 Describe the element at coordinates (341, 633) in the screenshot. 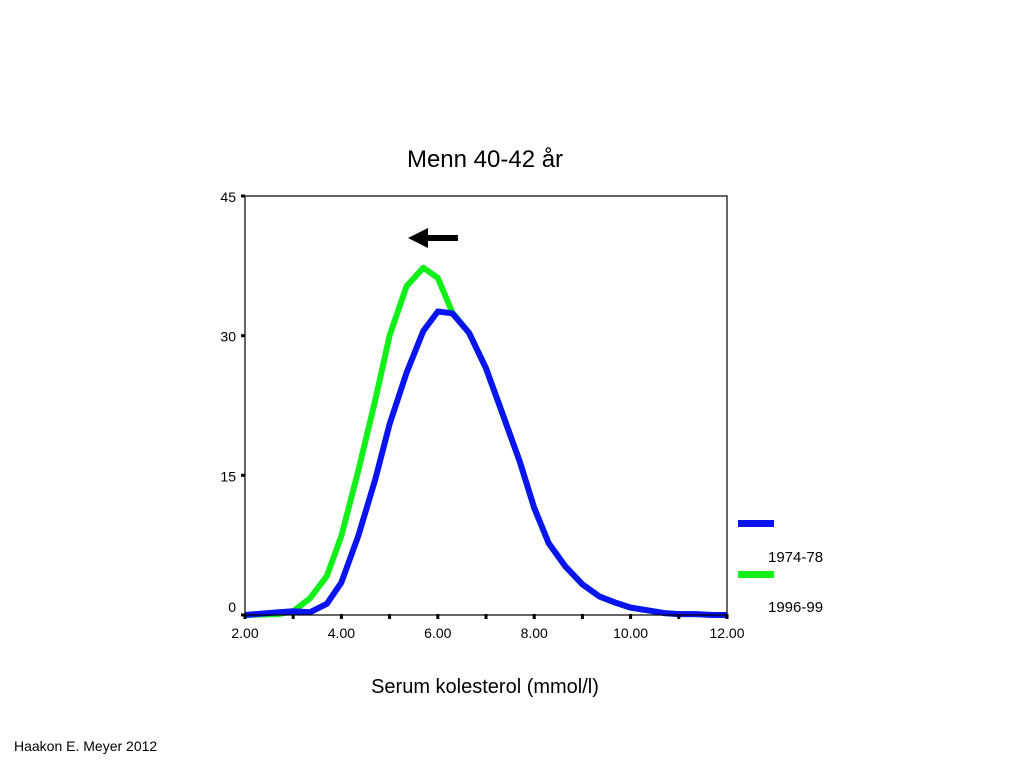

I see `x-tick-label: 4.00` at that location.